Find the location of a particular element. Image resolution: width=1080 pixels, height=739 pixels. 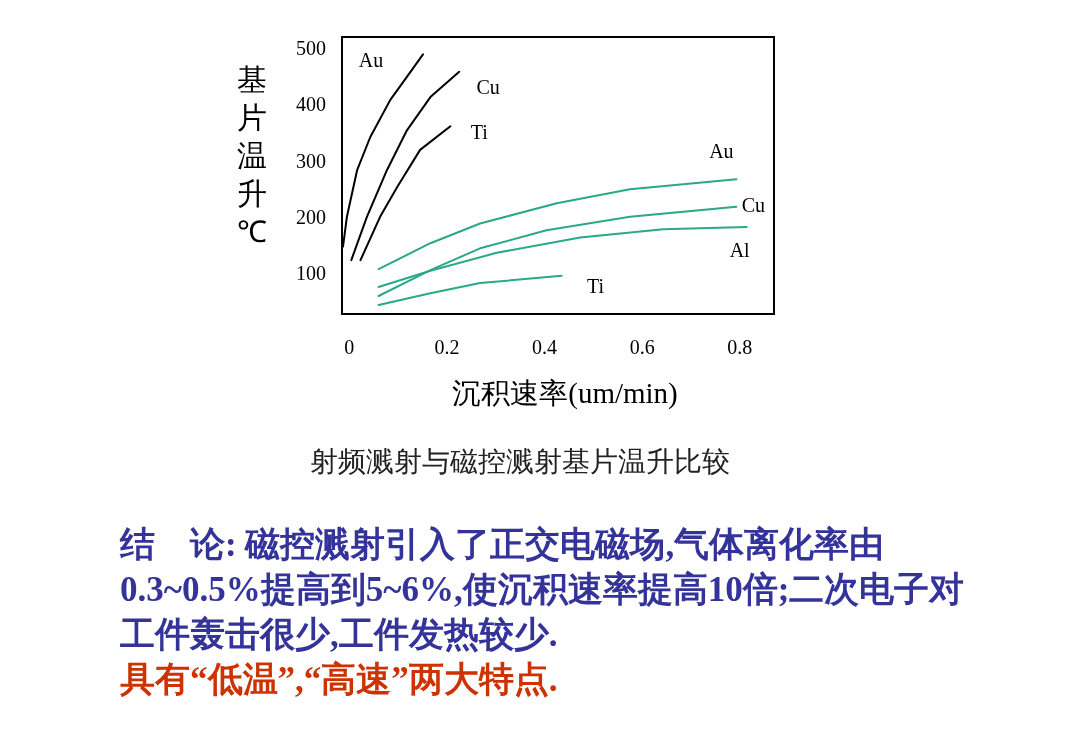

x-axis-title: 沉积速率(um/min) is located at coordinates (565, 393).